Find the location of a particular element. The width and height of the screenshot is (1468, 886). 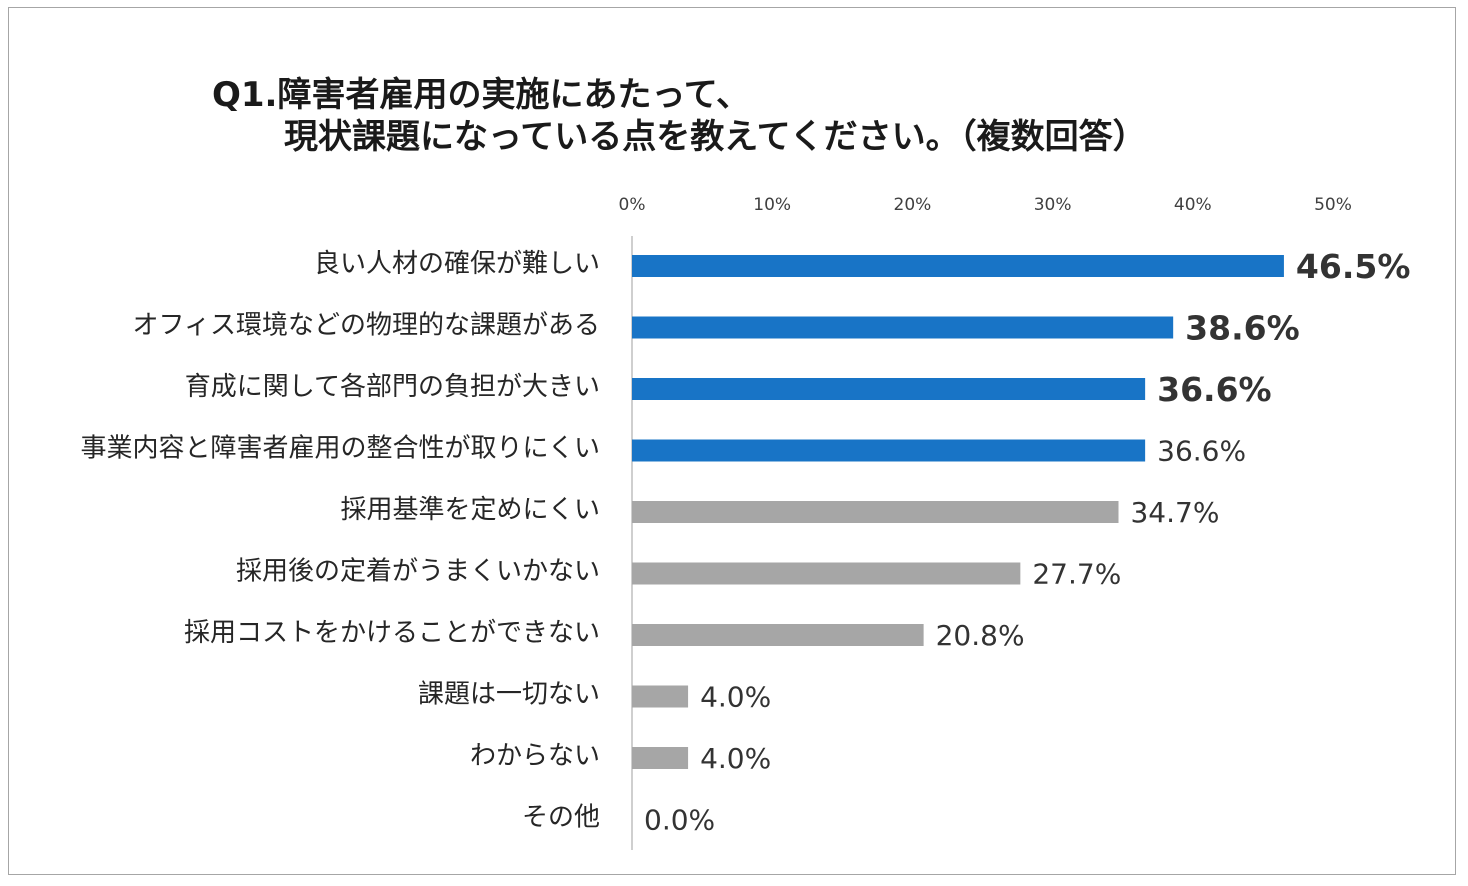

value-label: 20.8% is located at coordinates (980, 635).